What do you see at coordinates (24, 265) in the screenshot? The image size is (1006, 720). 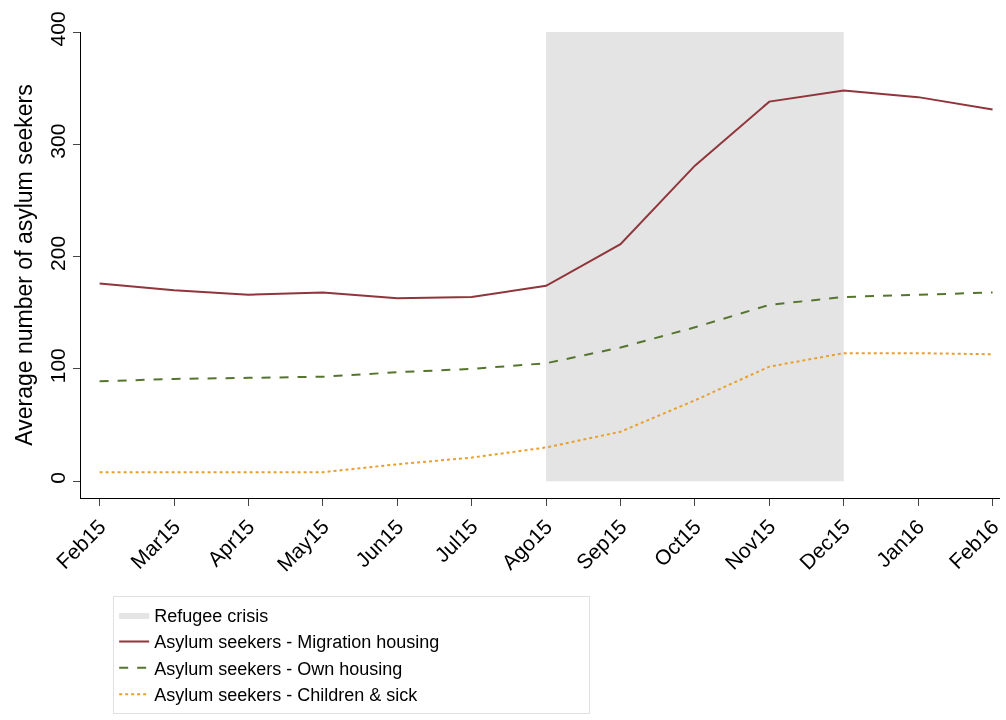 I see `y-axis-title: Average number of asylum seekers` at bounding box center [24, 265].